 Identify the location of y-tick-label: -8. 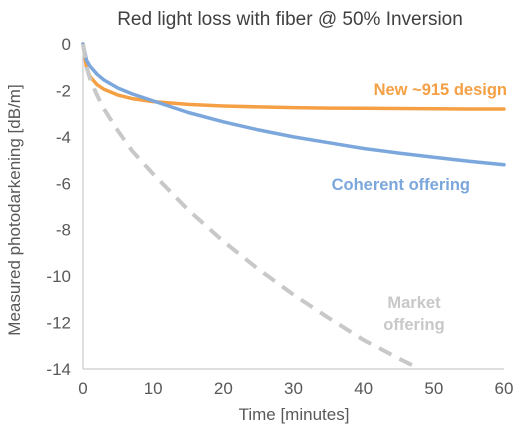
(63, 230).